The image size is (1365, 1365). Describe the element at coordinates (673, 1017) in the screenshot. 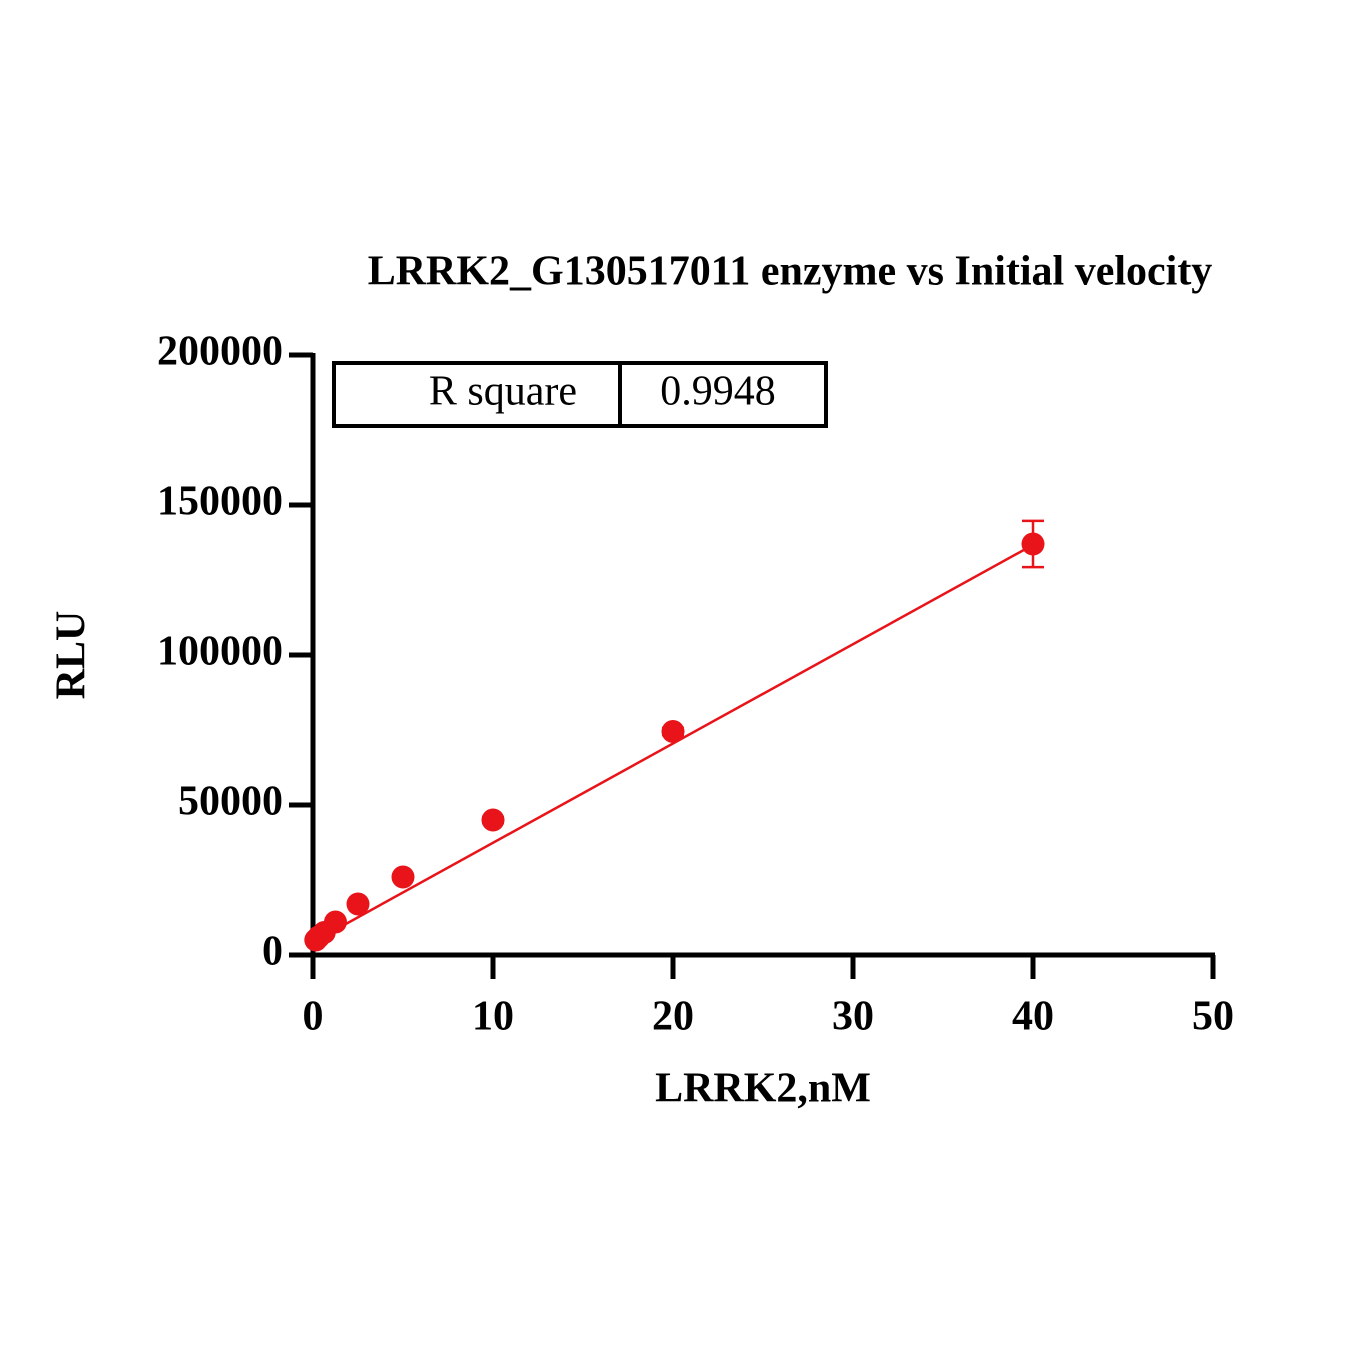

I see `x-tick-label: 20` at that location.